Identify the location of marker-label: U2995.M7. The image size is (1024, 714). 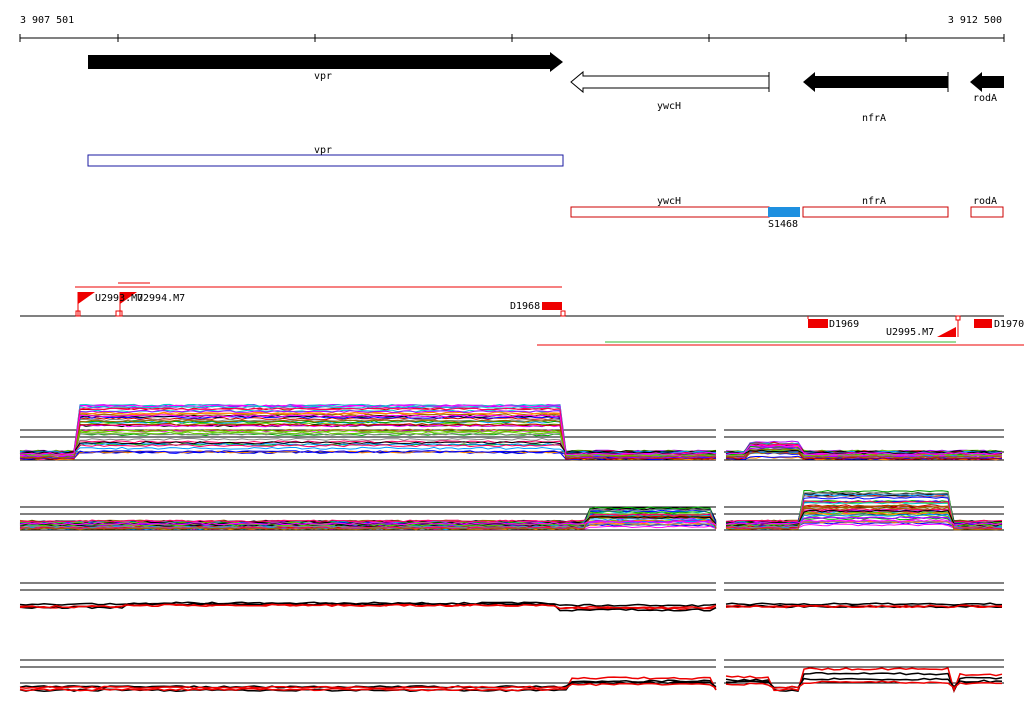
(910, 332).